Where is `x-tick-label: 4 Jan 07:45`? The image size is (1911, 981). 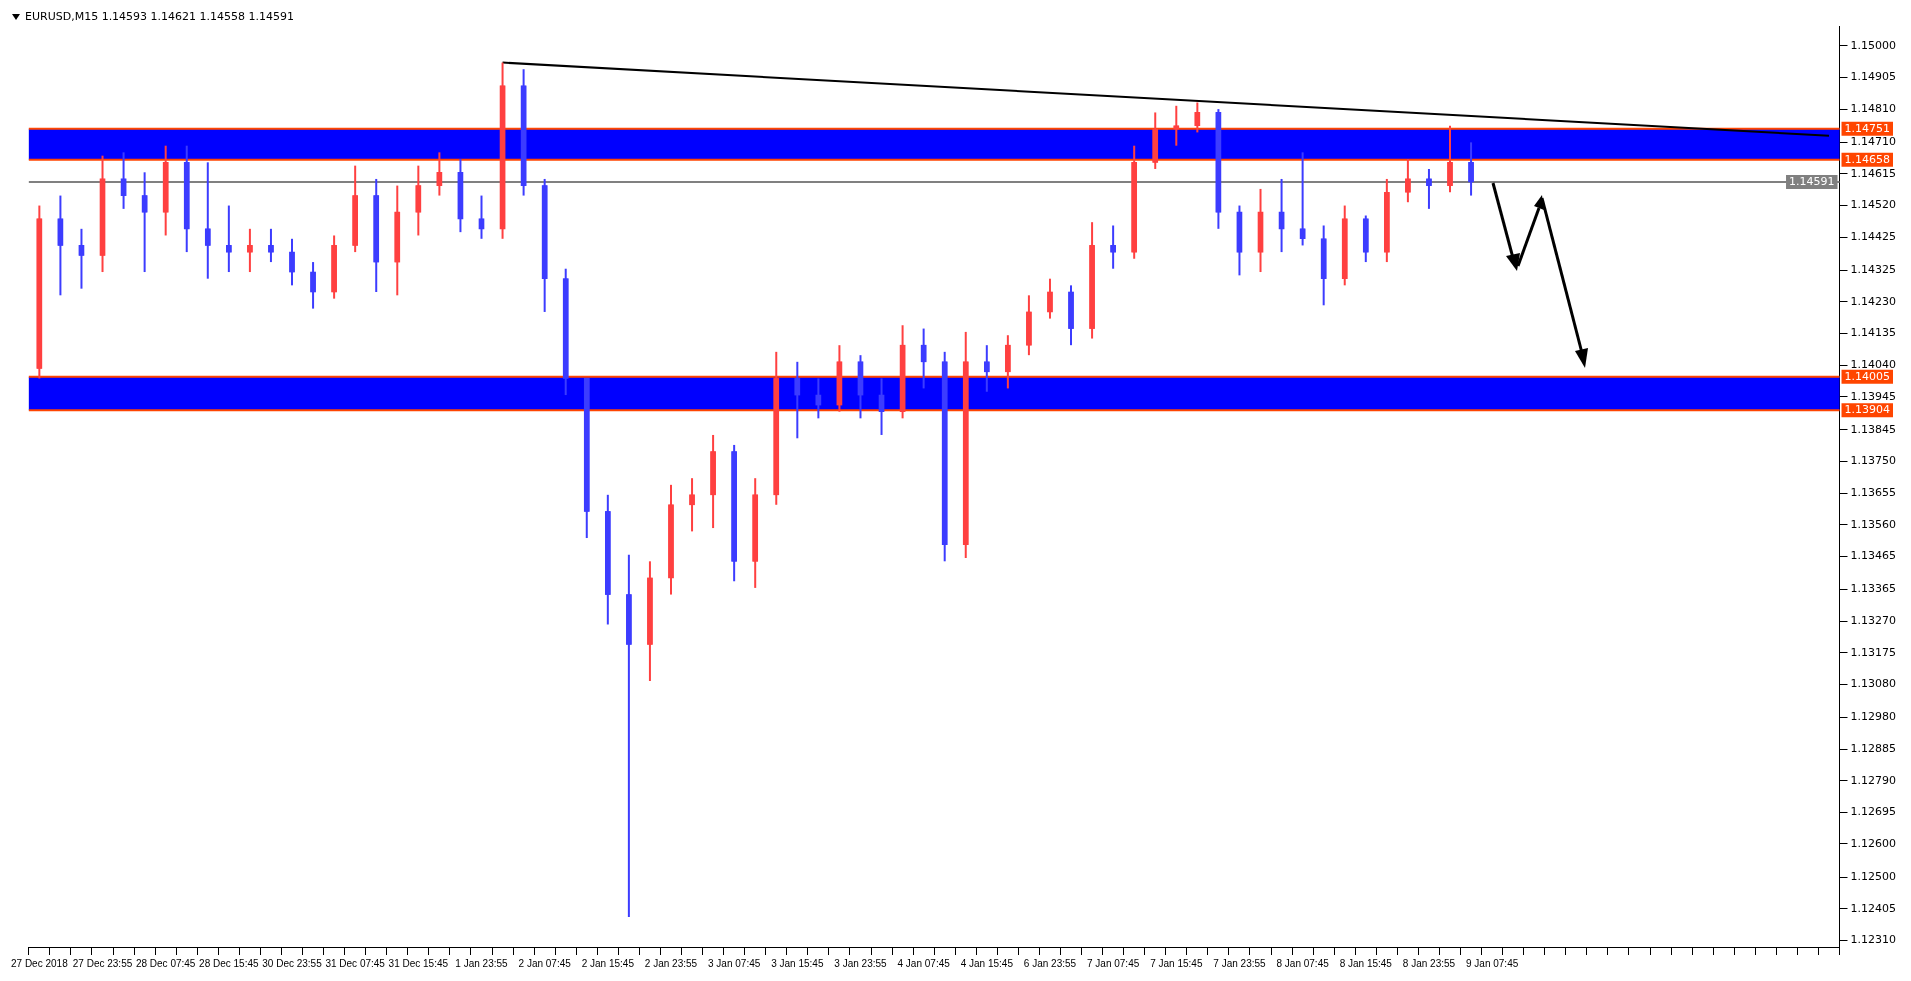
x-tick-label: 4 Jan 07:45 is located at coordinates (924, 963).